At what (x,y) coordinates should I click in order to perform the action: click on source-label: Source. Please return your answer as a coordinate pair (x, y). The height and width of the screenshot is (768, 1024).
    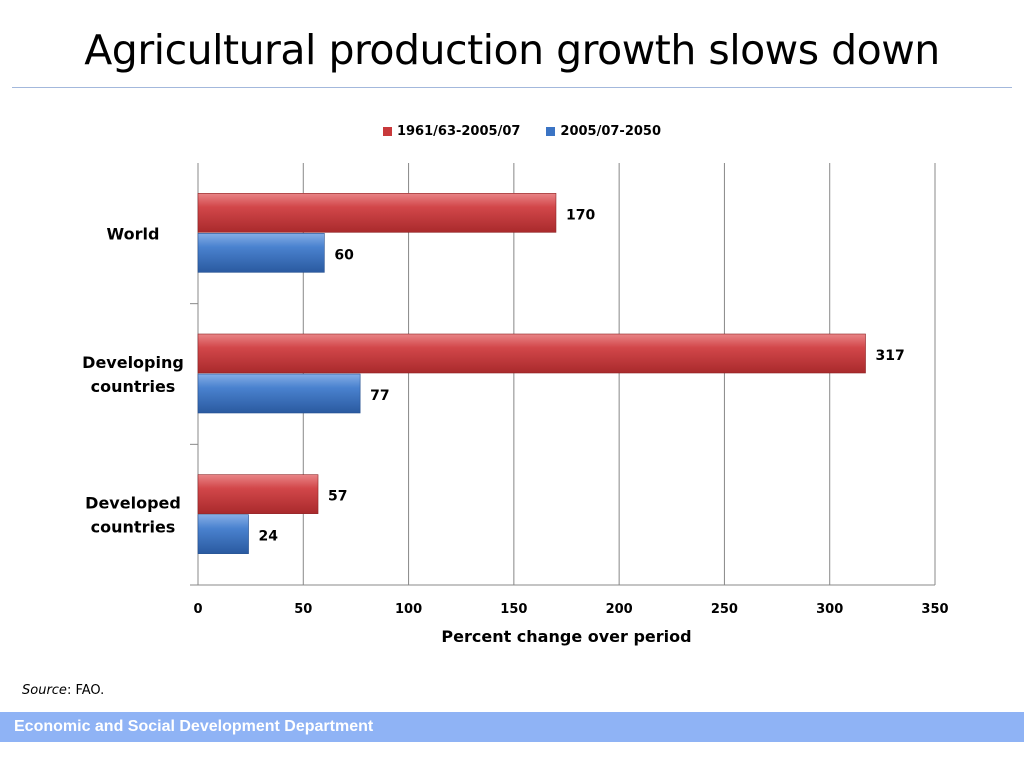
    Looking at the image, I should click on (44, 690).